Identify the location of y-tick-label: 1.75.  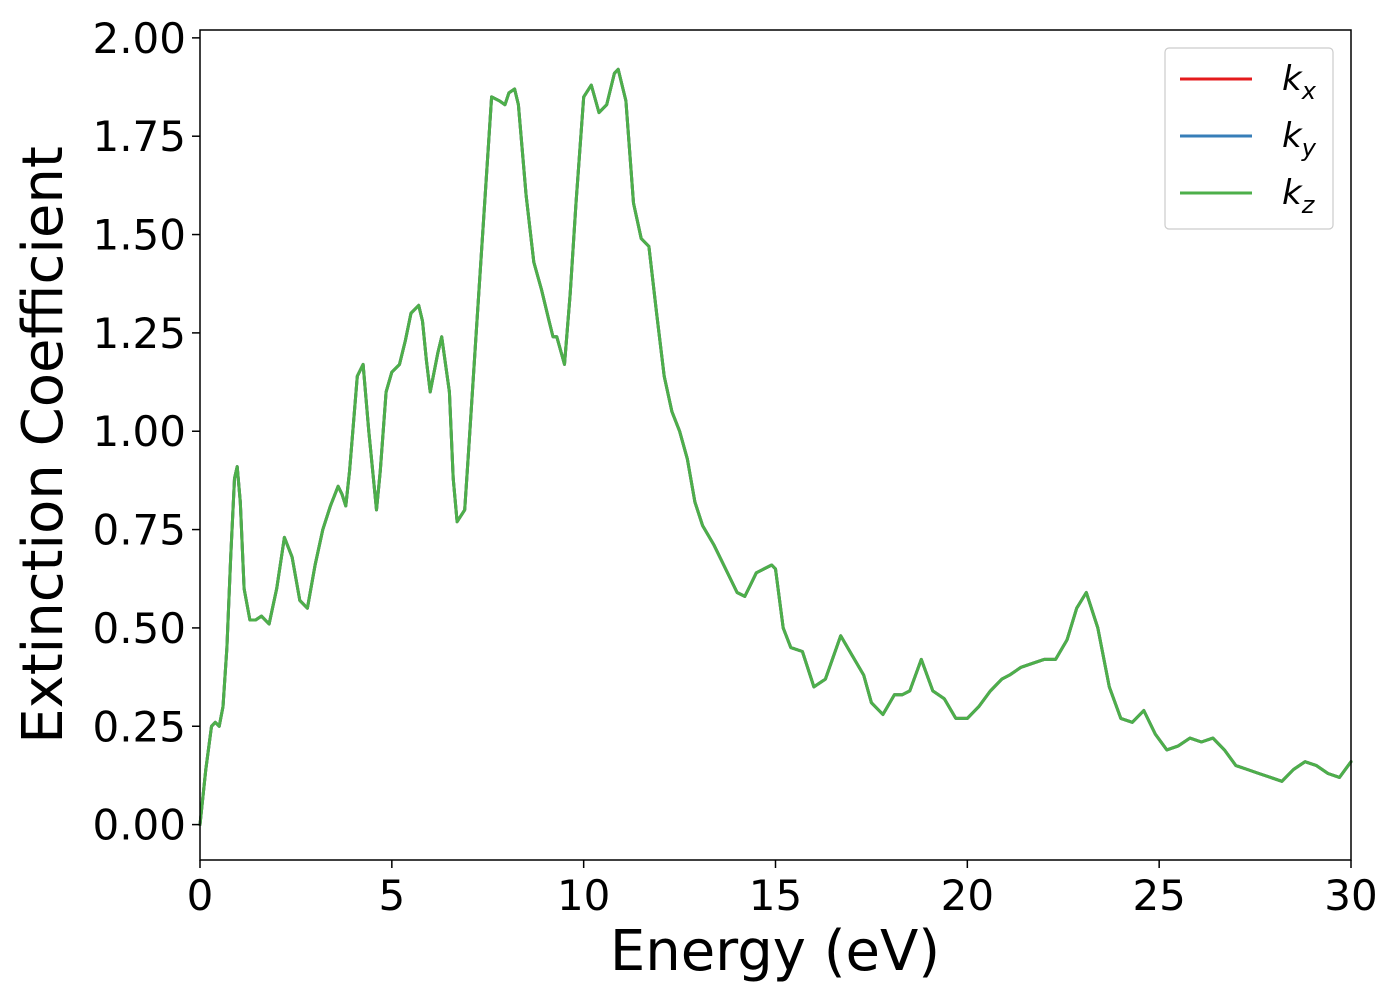
(139, 136).